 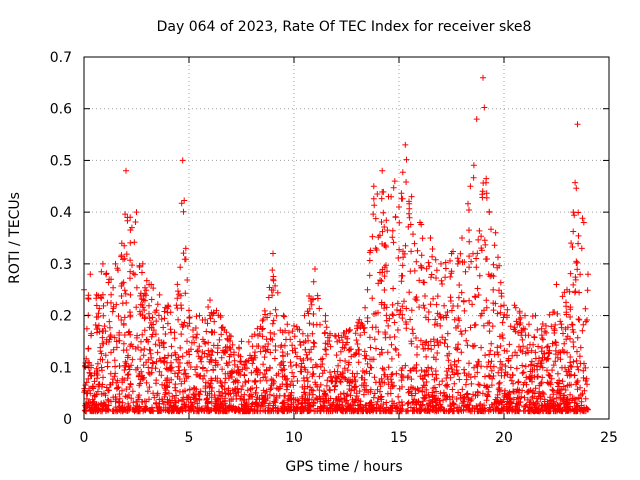 I want to click on y-tick-label: 0.4, so click(x=61, y=213).